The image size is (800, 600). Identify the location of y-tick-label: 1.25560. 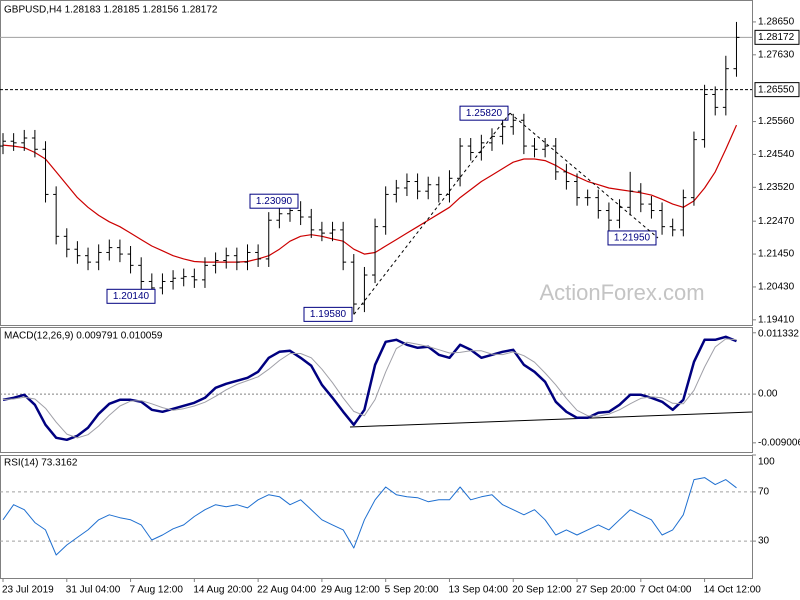
(776, 121).